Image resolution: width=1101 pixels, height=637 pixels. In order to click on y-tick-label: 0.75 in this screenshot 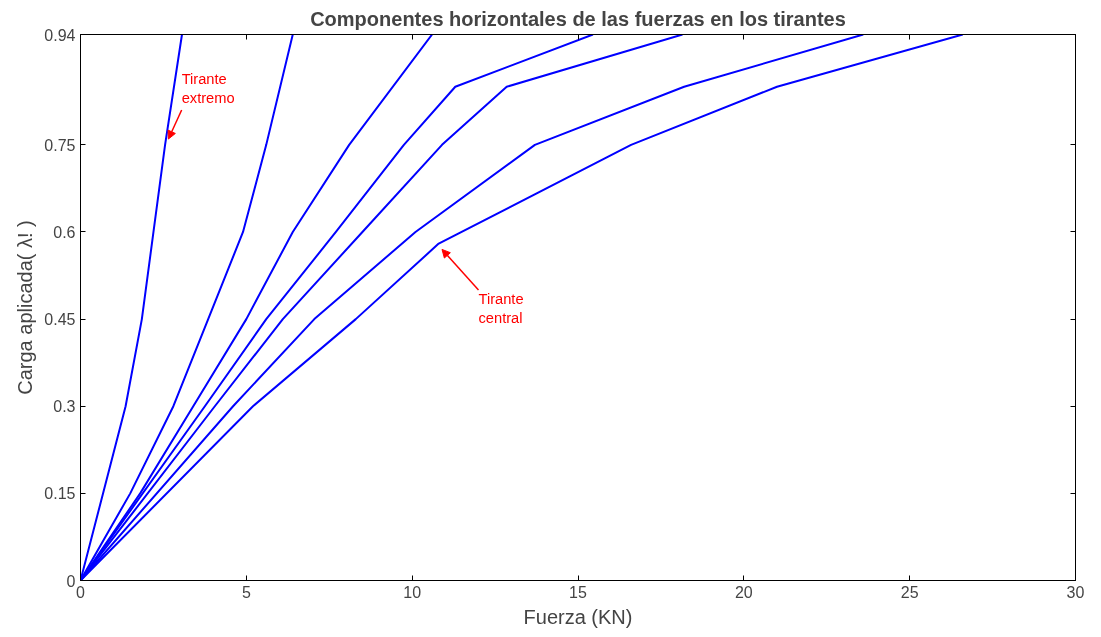, I will do `click(60, 145)`.